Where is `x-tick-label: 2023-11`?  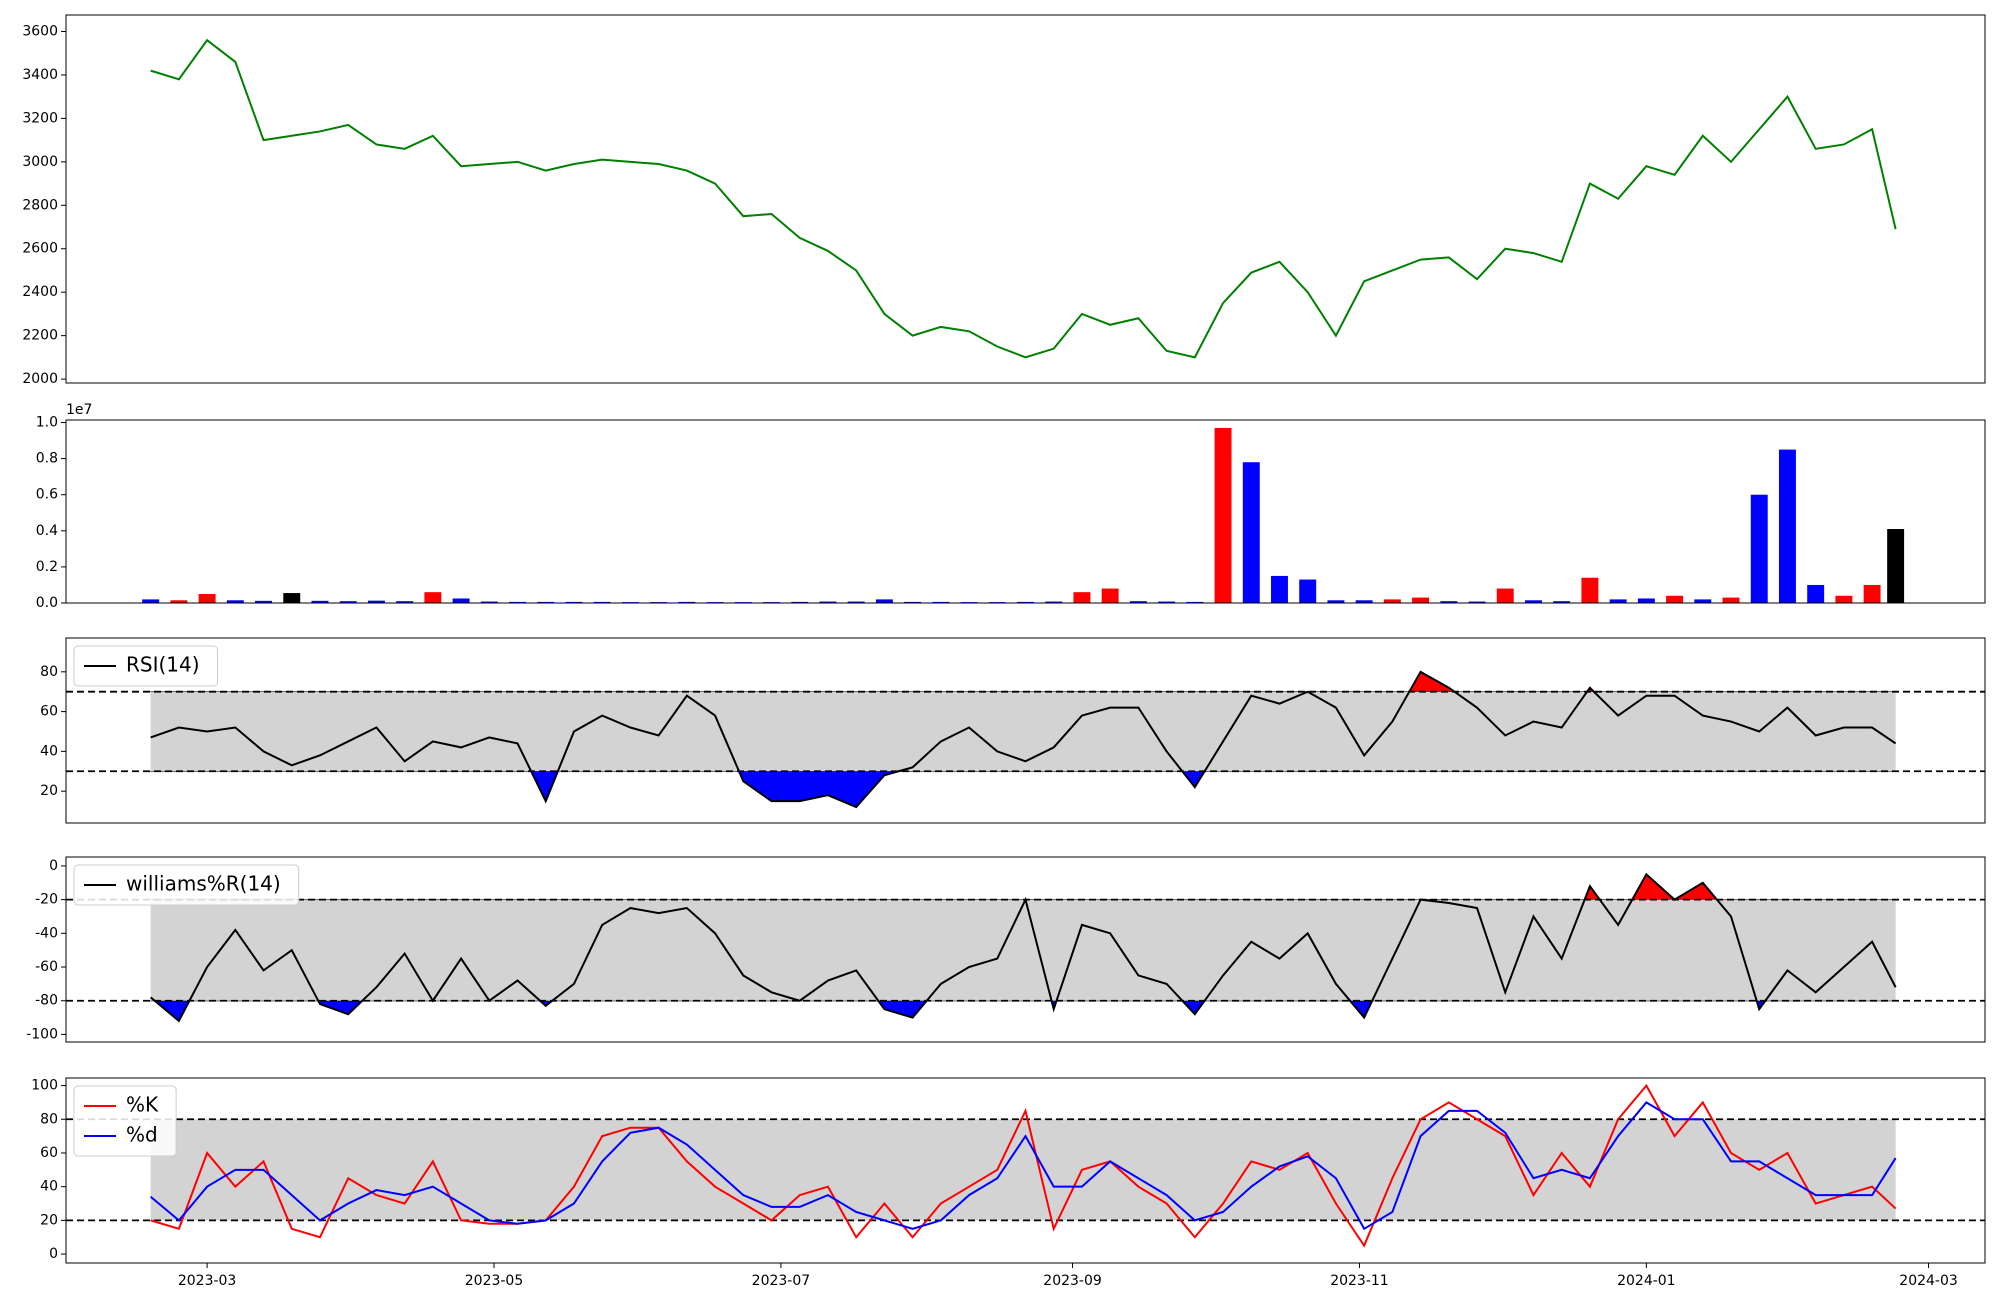 x-tick-label: 2023-11 is located at coordinates (1359, 1281).